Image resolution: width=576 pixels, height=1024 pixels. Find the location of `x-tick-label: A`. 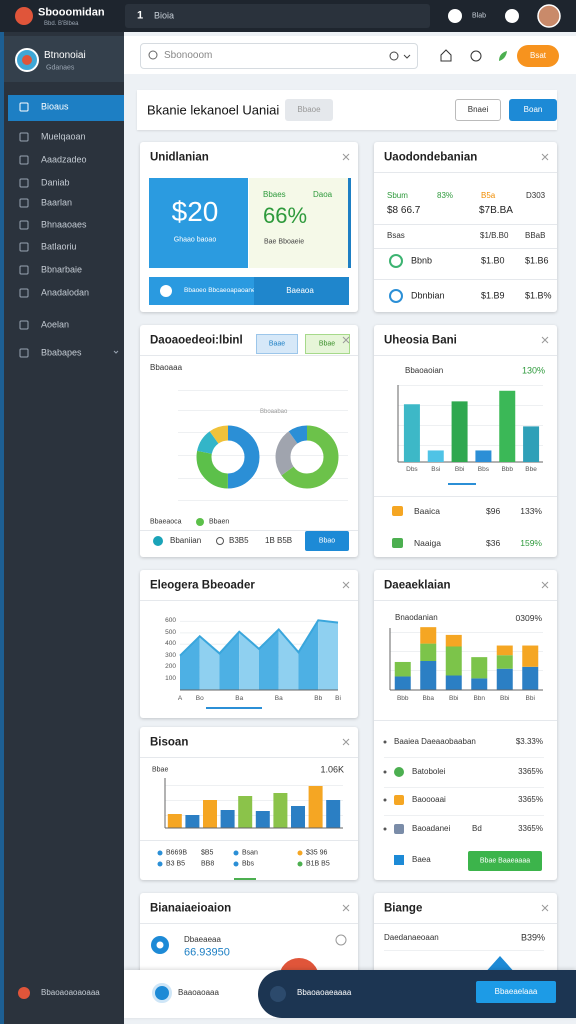

x-tick-label: A is located at coordinates (180, 698).